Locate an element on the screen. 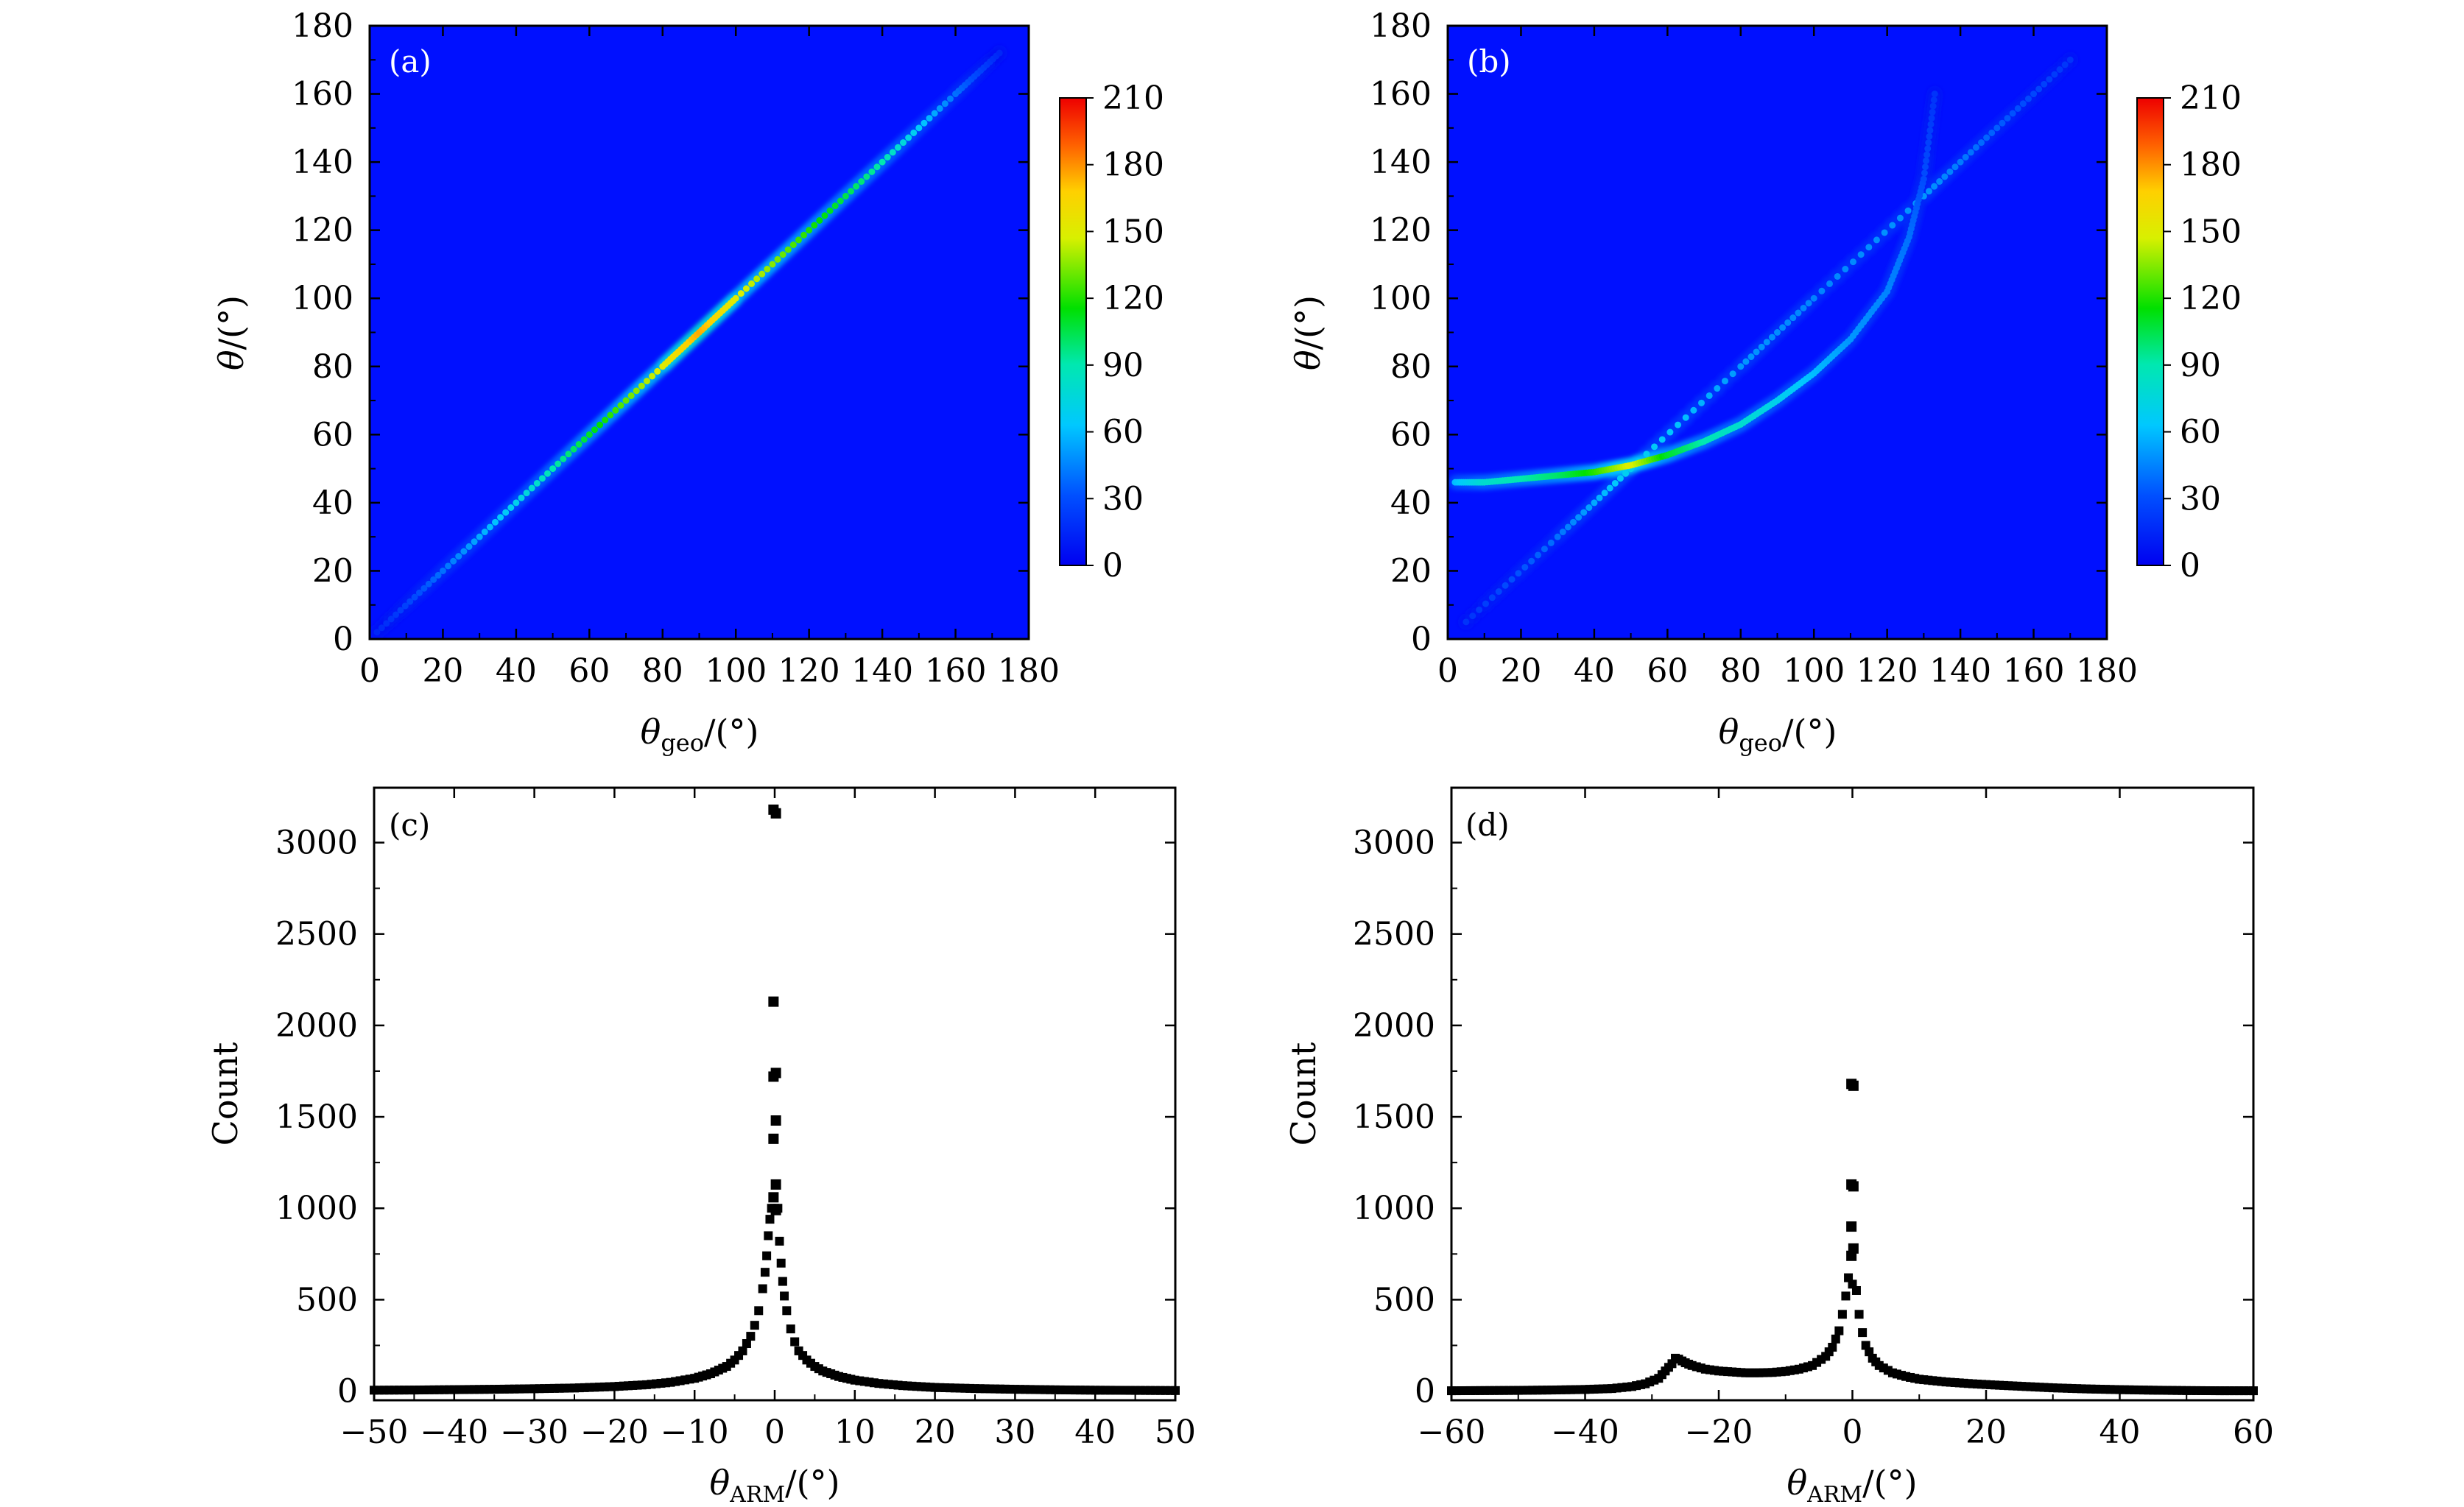  colorbar-tick-label: 90 is located at coordinates (2200, 365).